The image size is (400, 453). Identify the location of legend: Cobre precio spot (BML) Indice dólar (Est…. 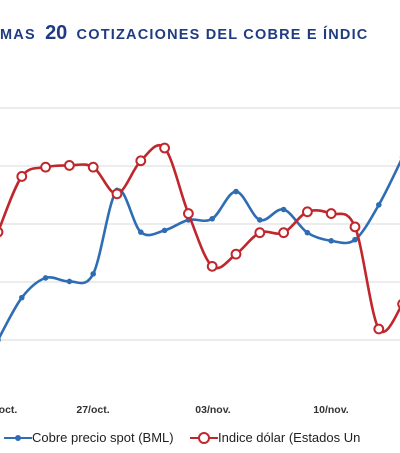
(200, 438).